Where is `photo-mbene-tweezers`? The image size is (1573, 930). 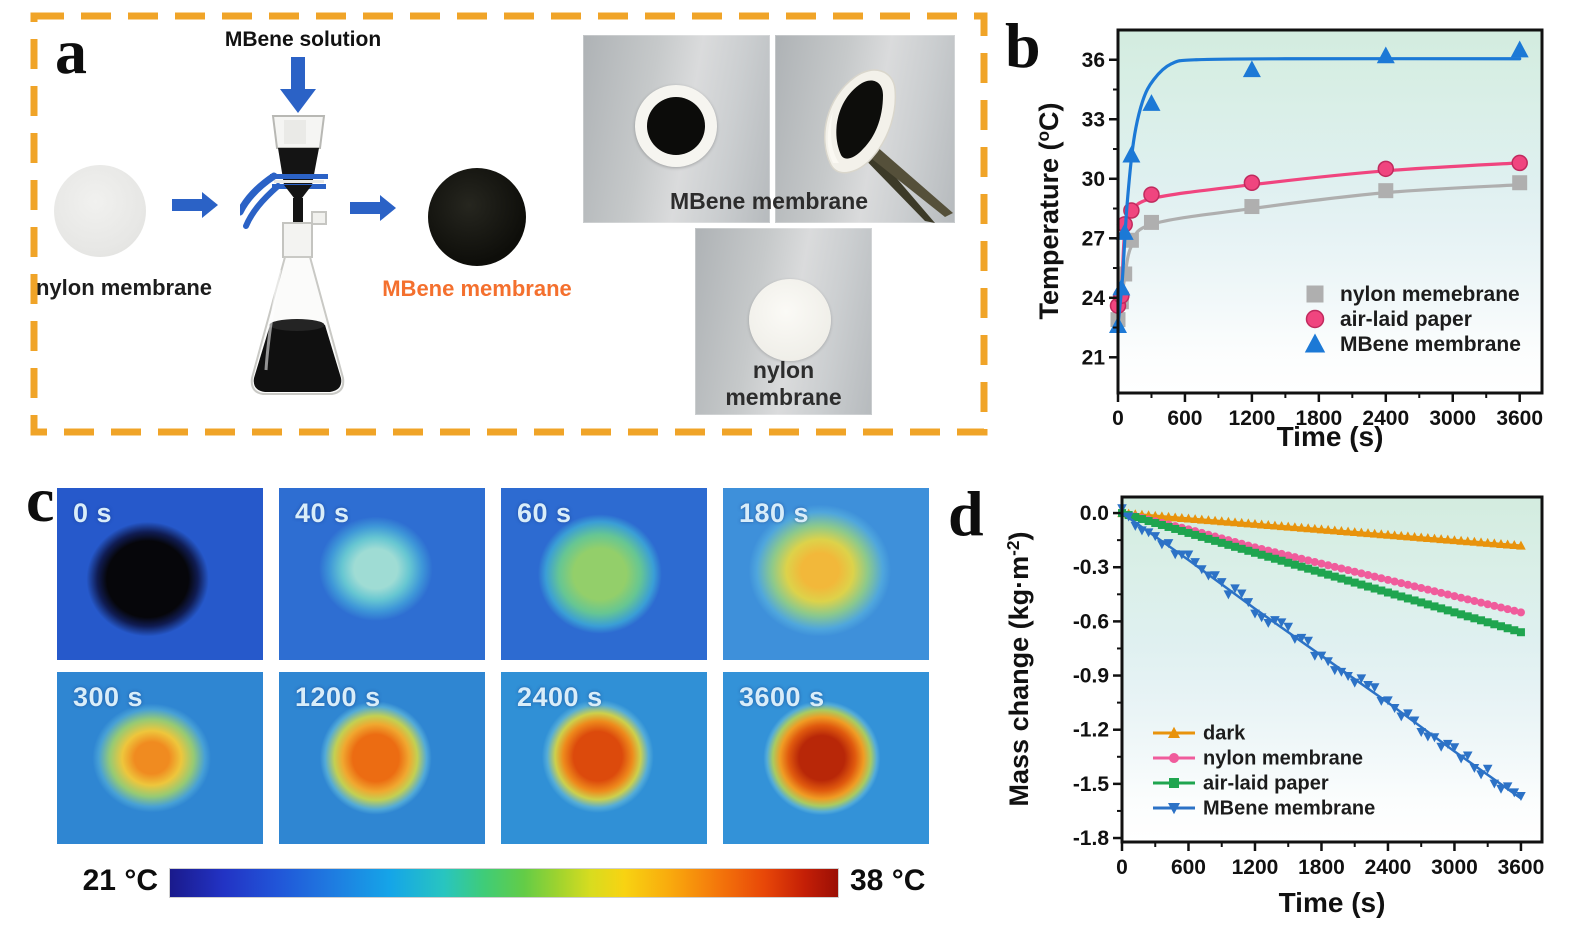
photo-mbene-tweezers is located at coordinates (865, 129).